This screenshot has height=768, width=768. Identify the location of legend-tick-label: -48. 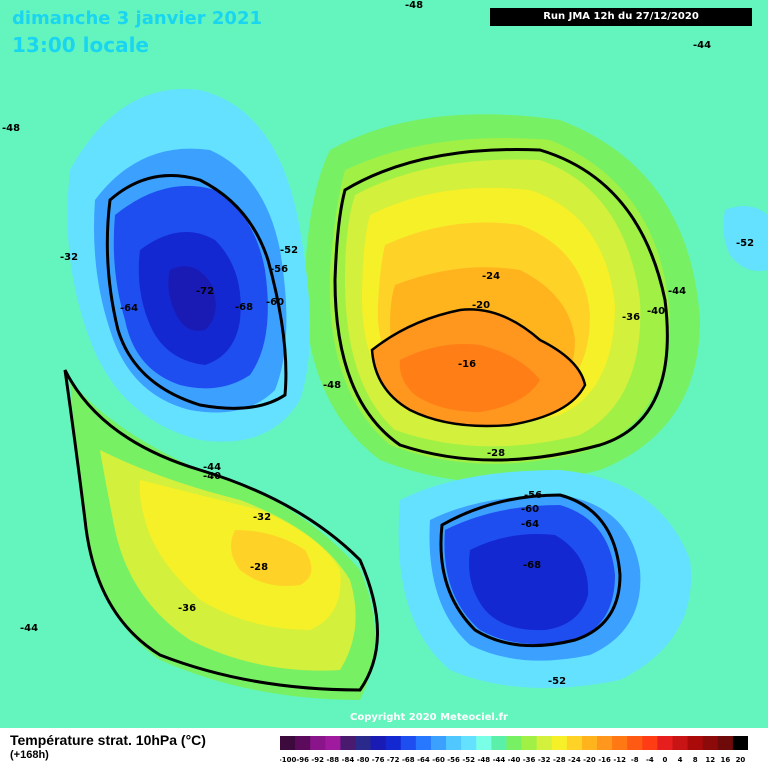
(483, 760).